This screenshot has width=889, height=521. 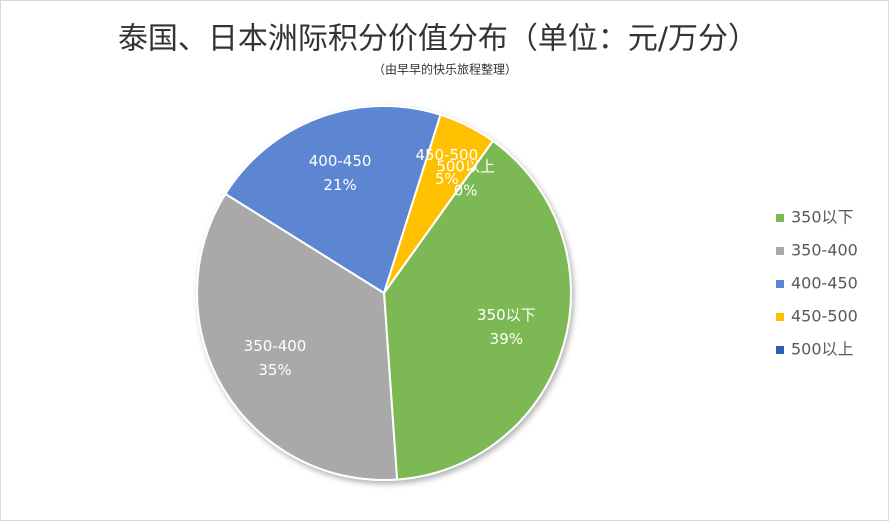 What do you see at coordinates (466, 190) in the screenshot?
I see `data-label-value: 0%` at bounding box center [466, 190].